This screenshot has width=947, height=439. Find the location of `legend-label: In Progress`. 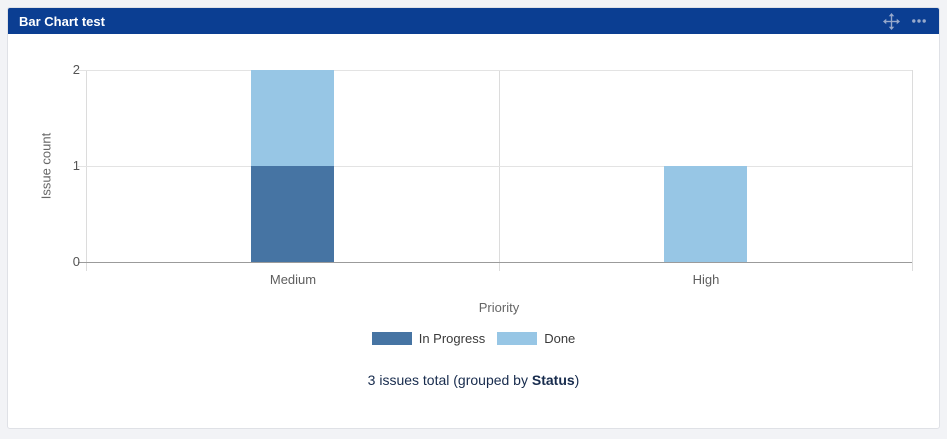

legend-label: In Progress is located at coordinates (452, 338).